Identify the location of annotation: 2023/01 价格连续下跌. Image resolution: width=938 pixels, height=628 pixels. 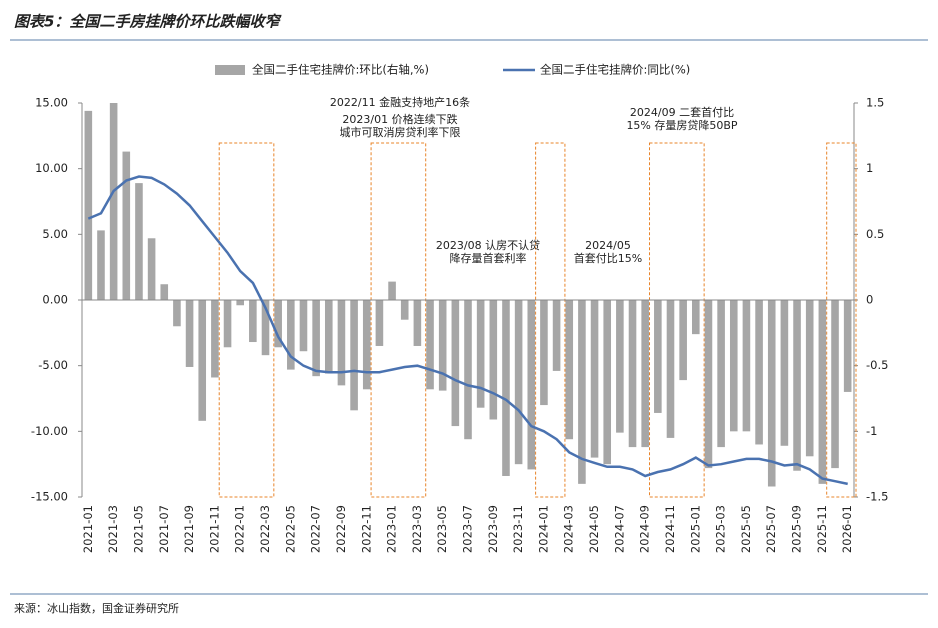
(399, 119).